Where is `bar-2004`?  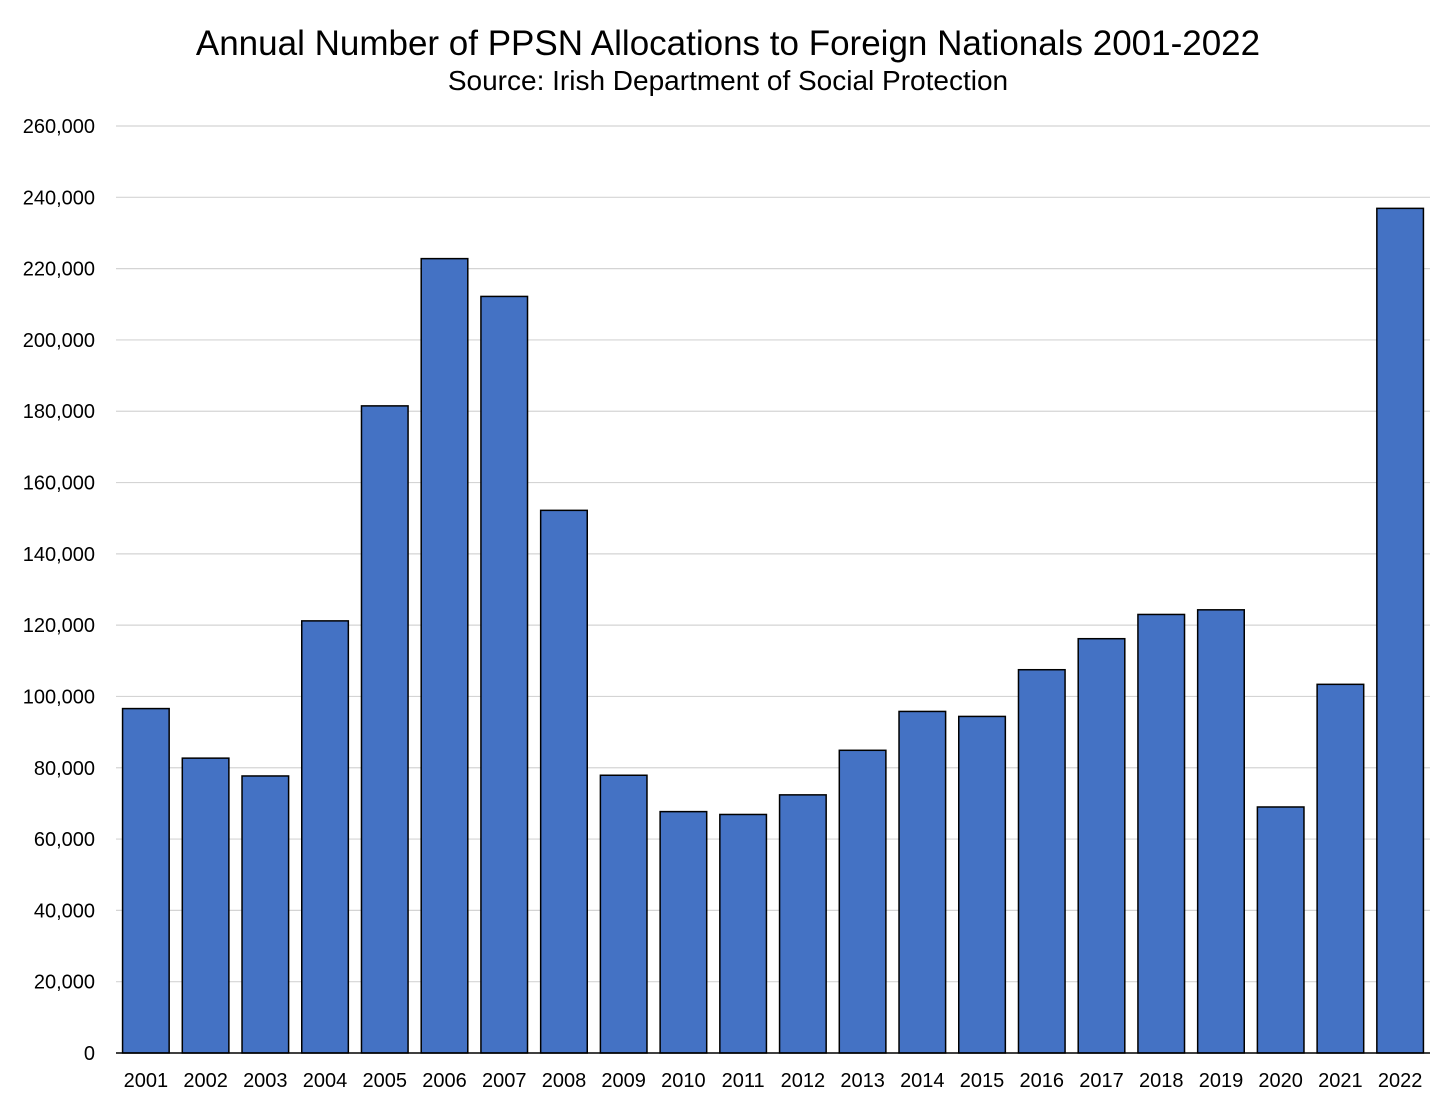
bar-2004 is located at coordinates (325, 837).